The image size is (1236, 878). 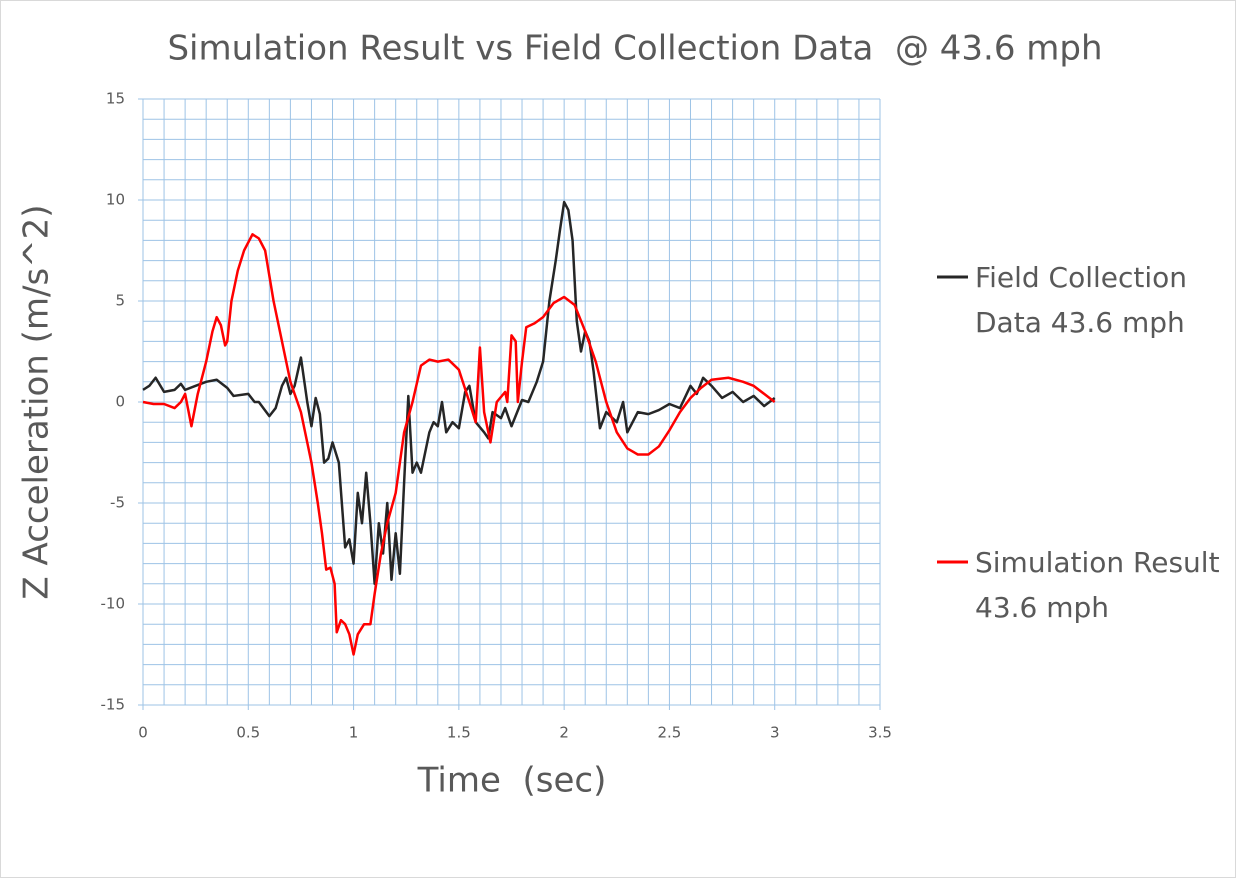 I want to click on x-axis-label: Time (sec), so click(x=512, y=781).